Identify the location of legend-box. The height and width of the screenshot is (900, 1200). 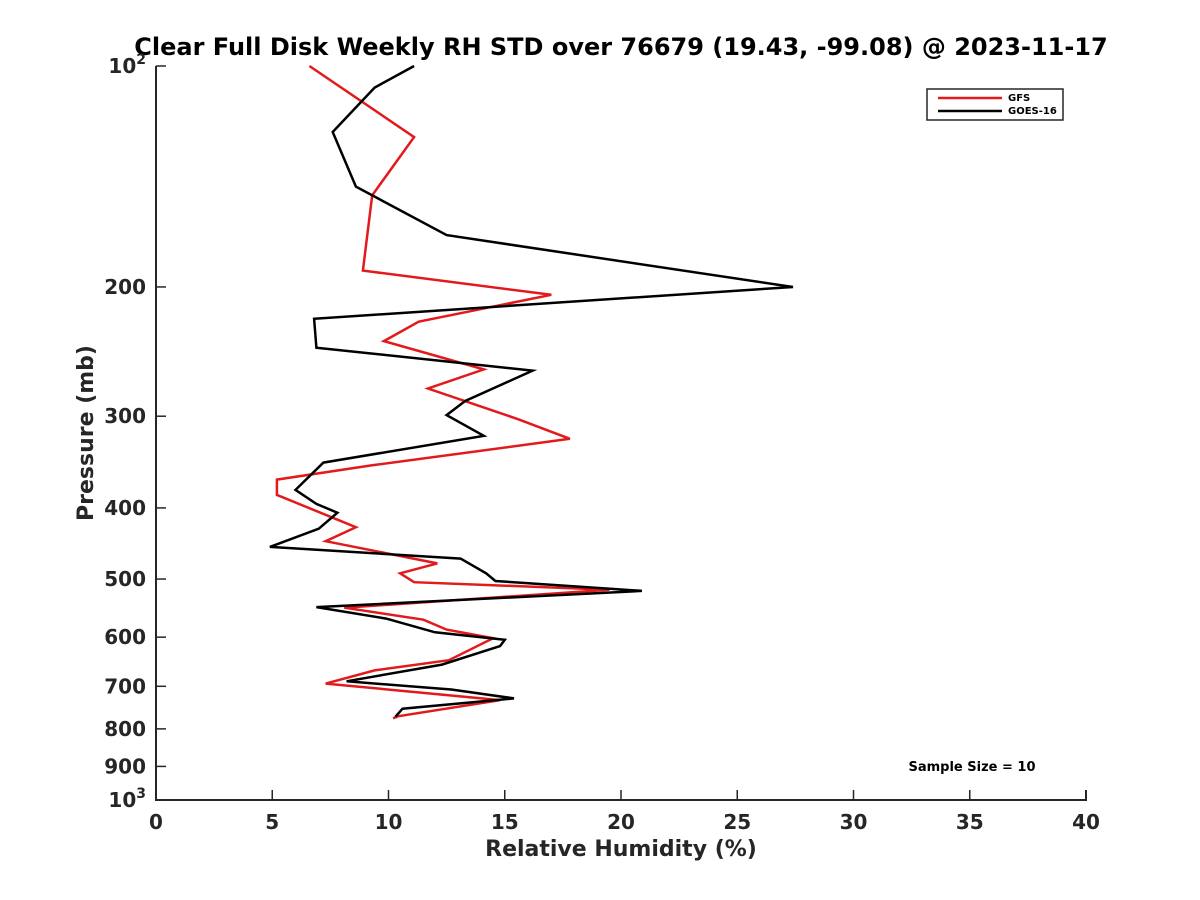
(995, 104).